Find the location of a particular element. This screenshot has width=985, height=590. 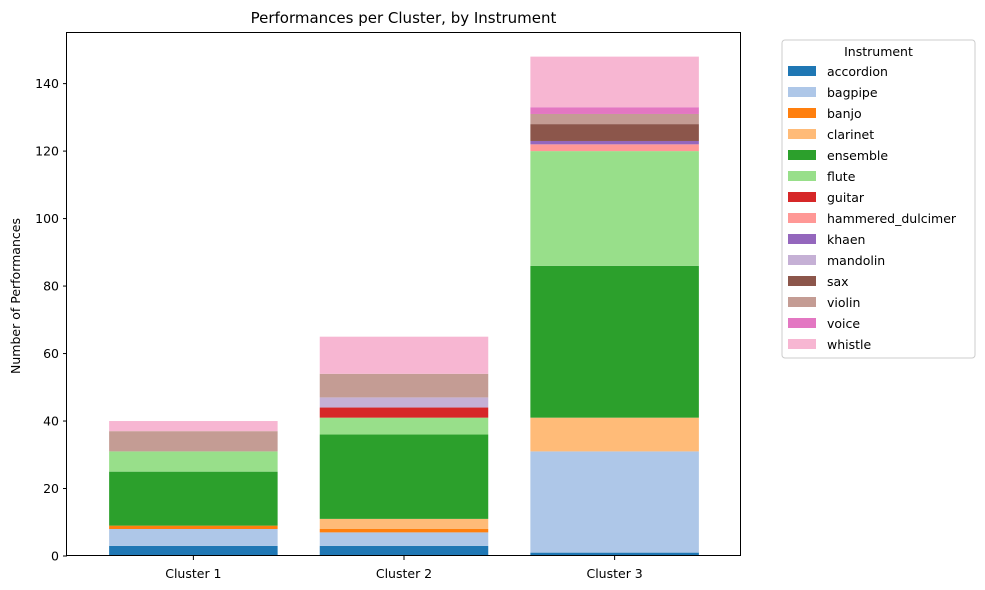

legend-label-khaen: khaen is located at coordinates (846, 239).